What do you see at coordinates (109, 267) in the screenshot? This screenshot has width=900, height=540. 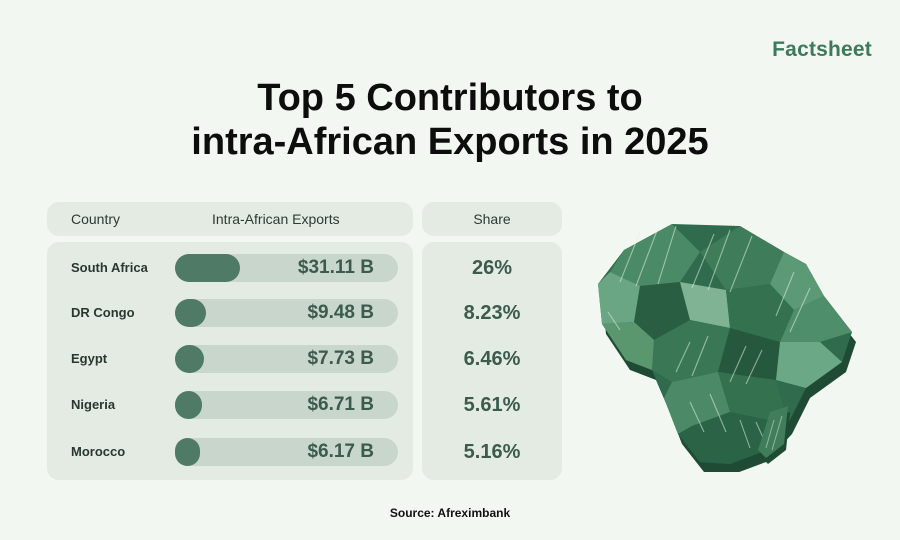 I see `country-label: South Africa` at bounding box center [109, 267].